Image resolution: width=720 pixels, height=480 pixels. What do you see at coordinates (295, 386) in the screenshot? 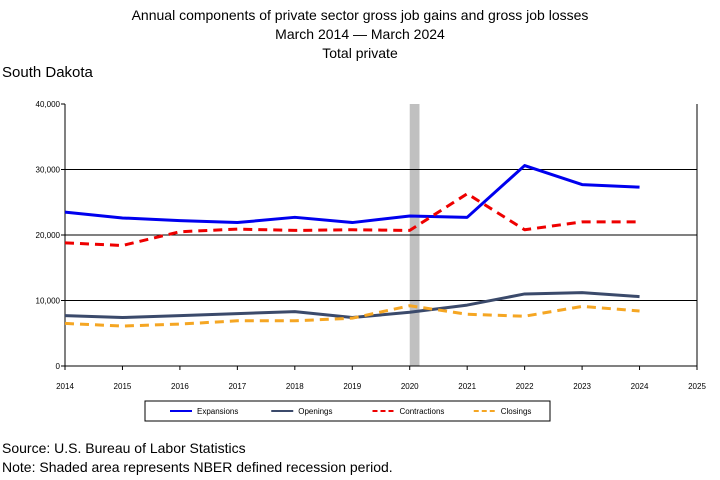
I see `x-tick-label: 2018` at bounding box center [295, 386].